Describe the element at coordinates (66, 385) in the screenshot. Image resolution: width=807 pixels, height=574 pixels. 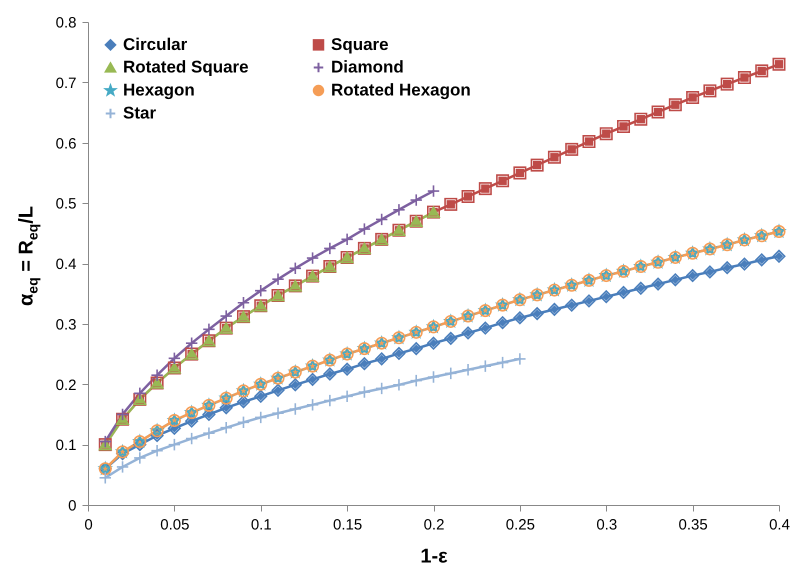
I see `y-tick-label: 0.2` at that location.